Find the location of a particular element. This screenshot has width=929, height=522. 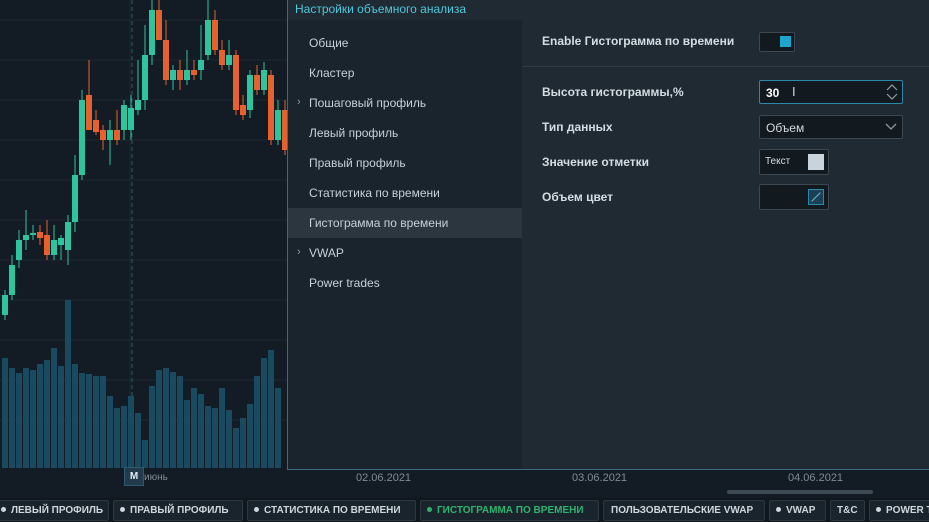

sidebar-item-right-profile: Правый профиль is located at coordinates (405, 163).